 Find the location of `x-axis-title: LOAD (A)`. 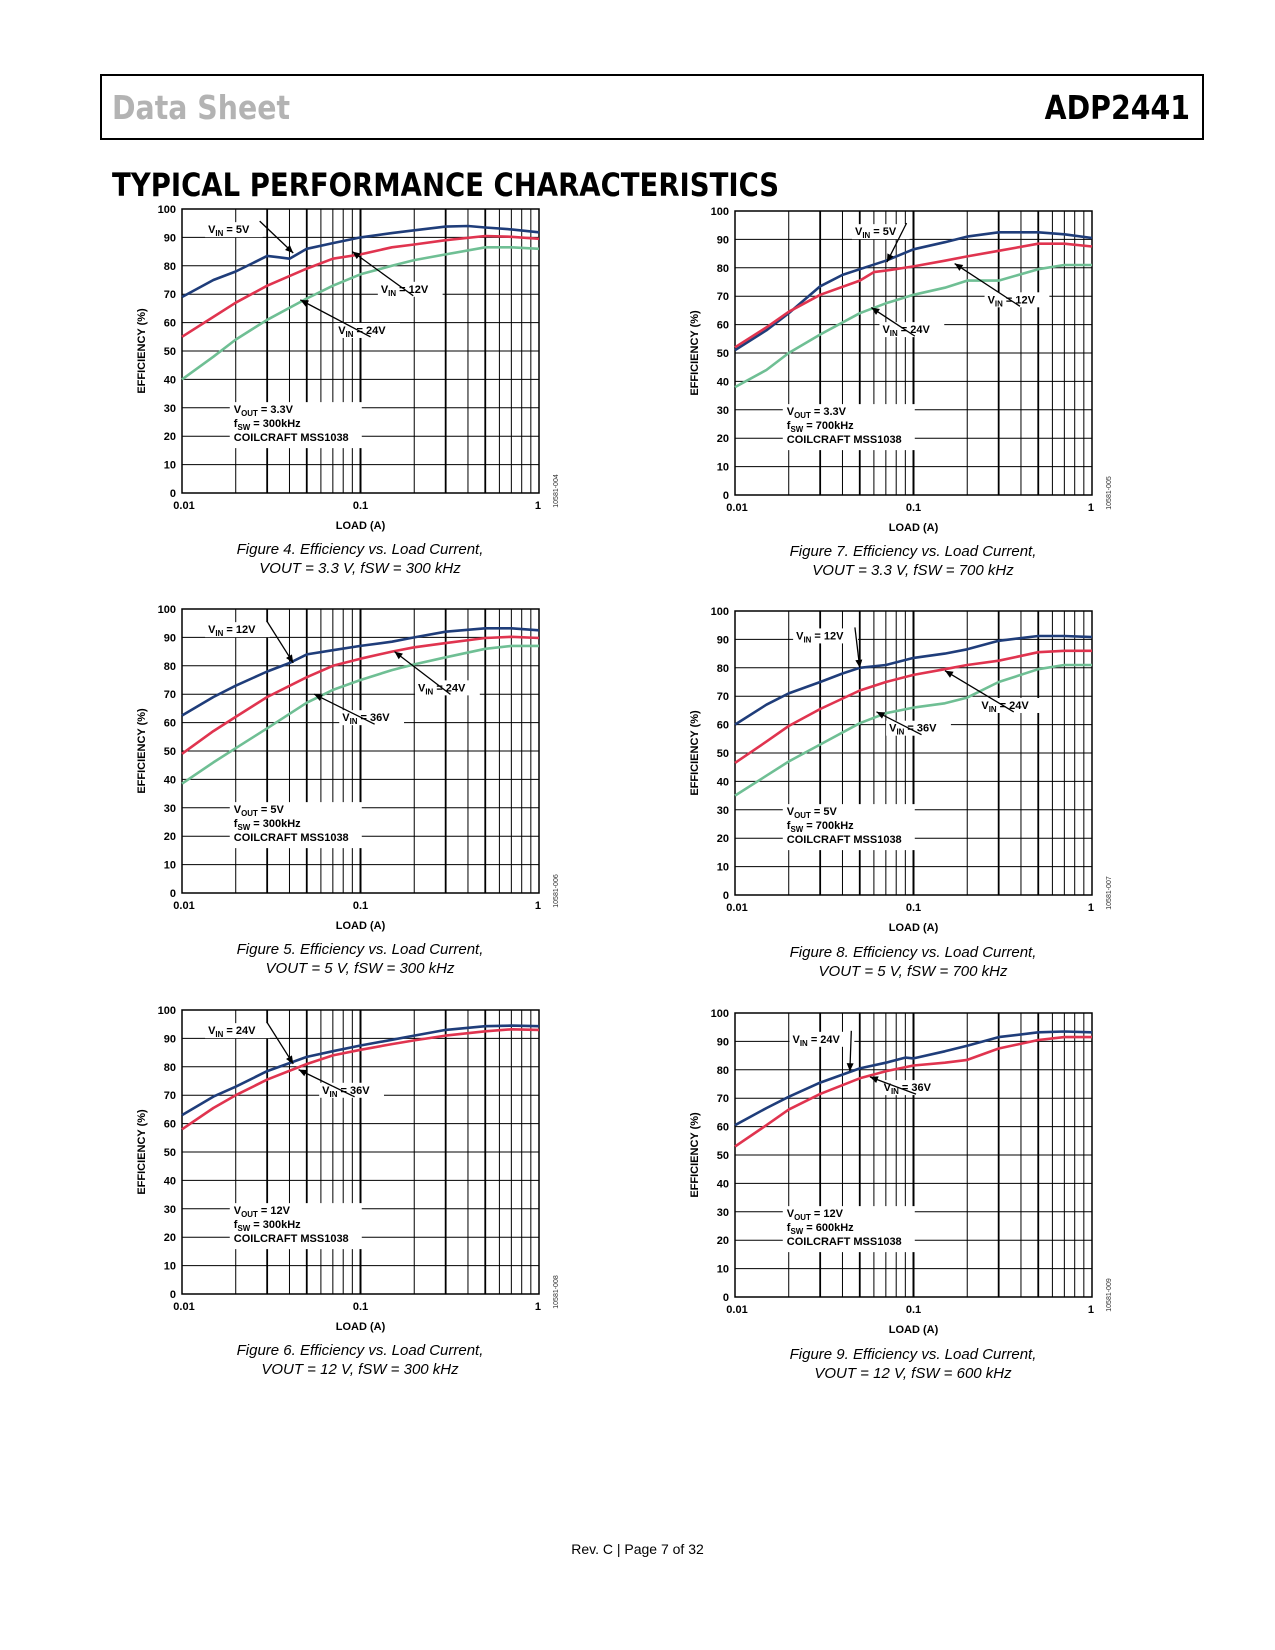

x-axis-title: LOAD (A) is located at coordinates (361, 926).